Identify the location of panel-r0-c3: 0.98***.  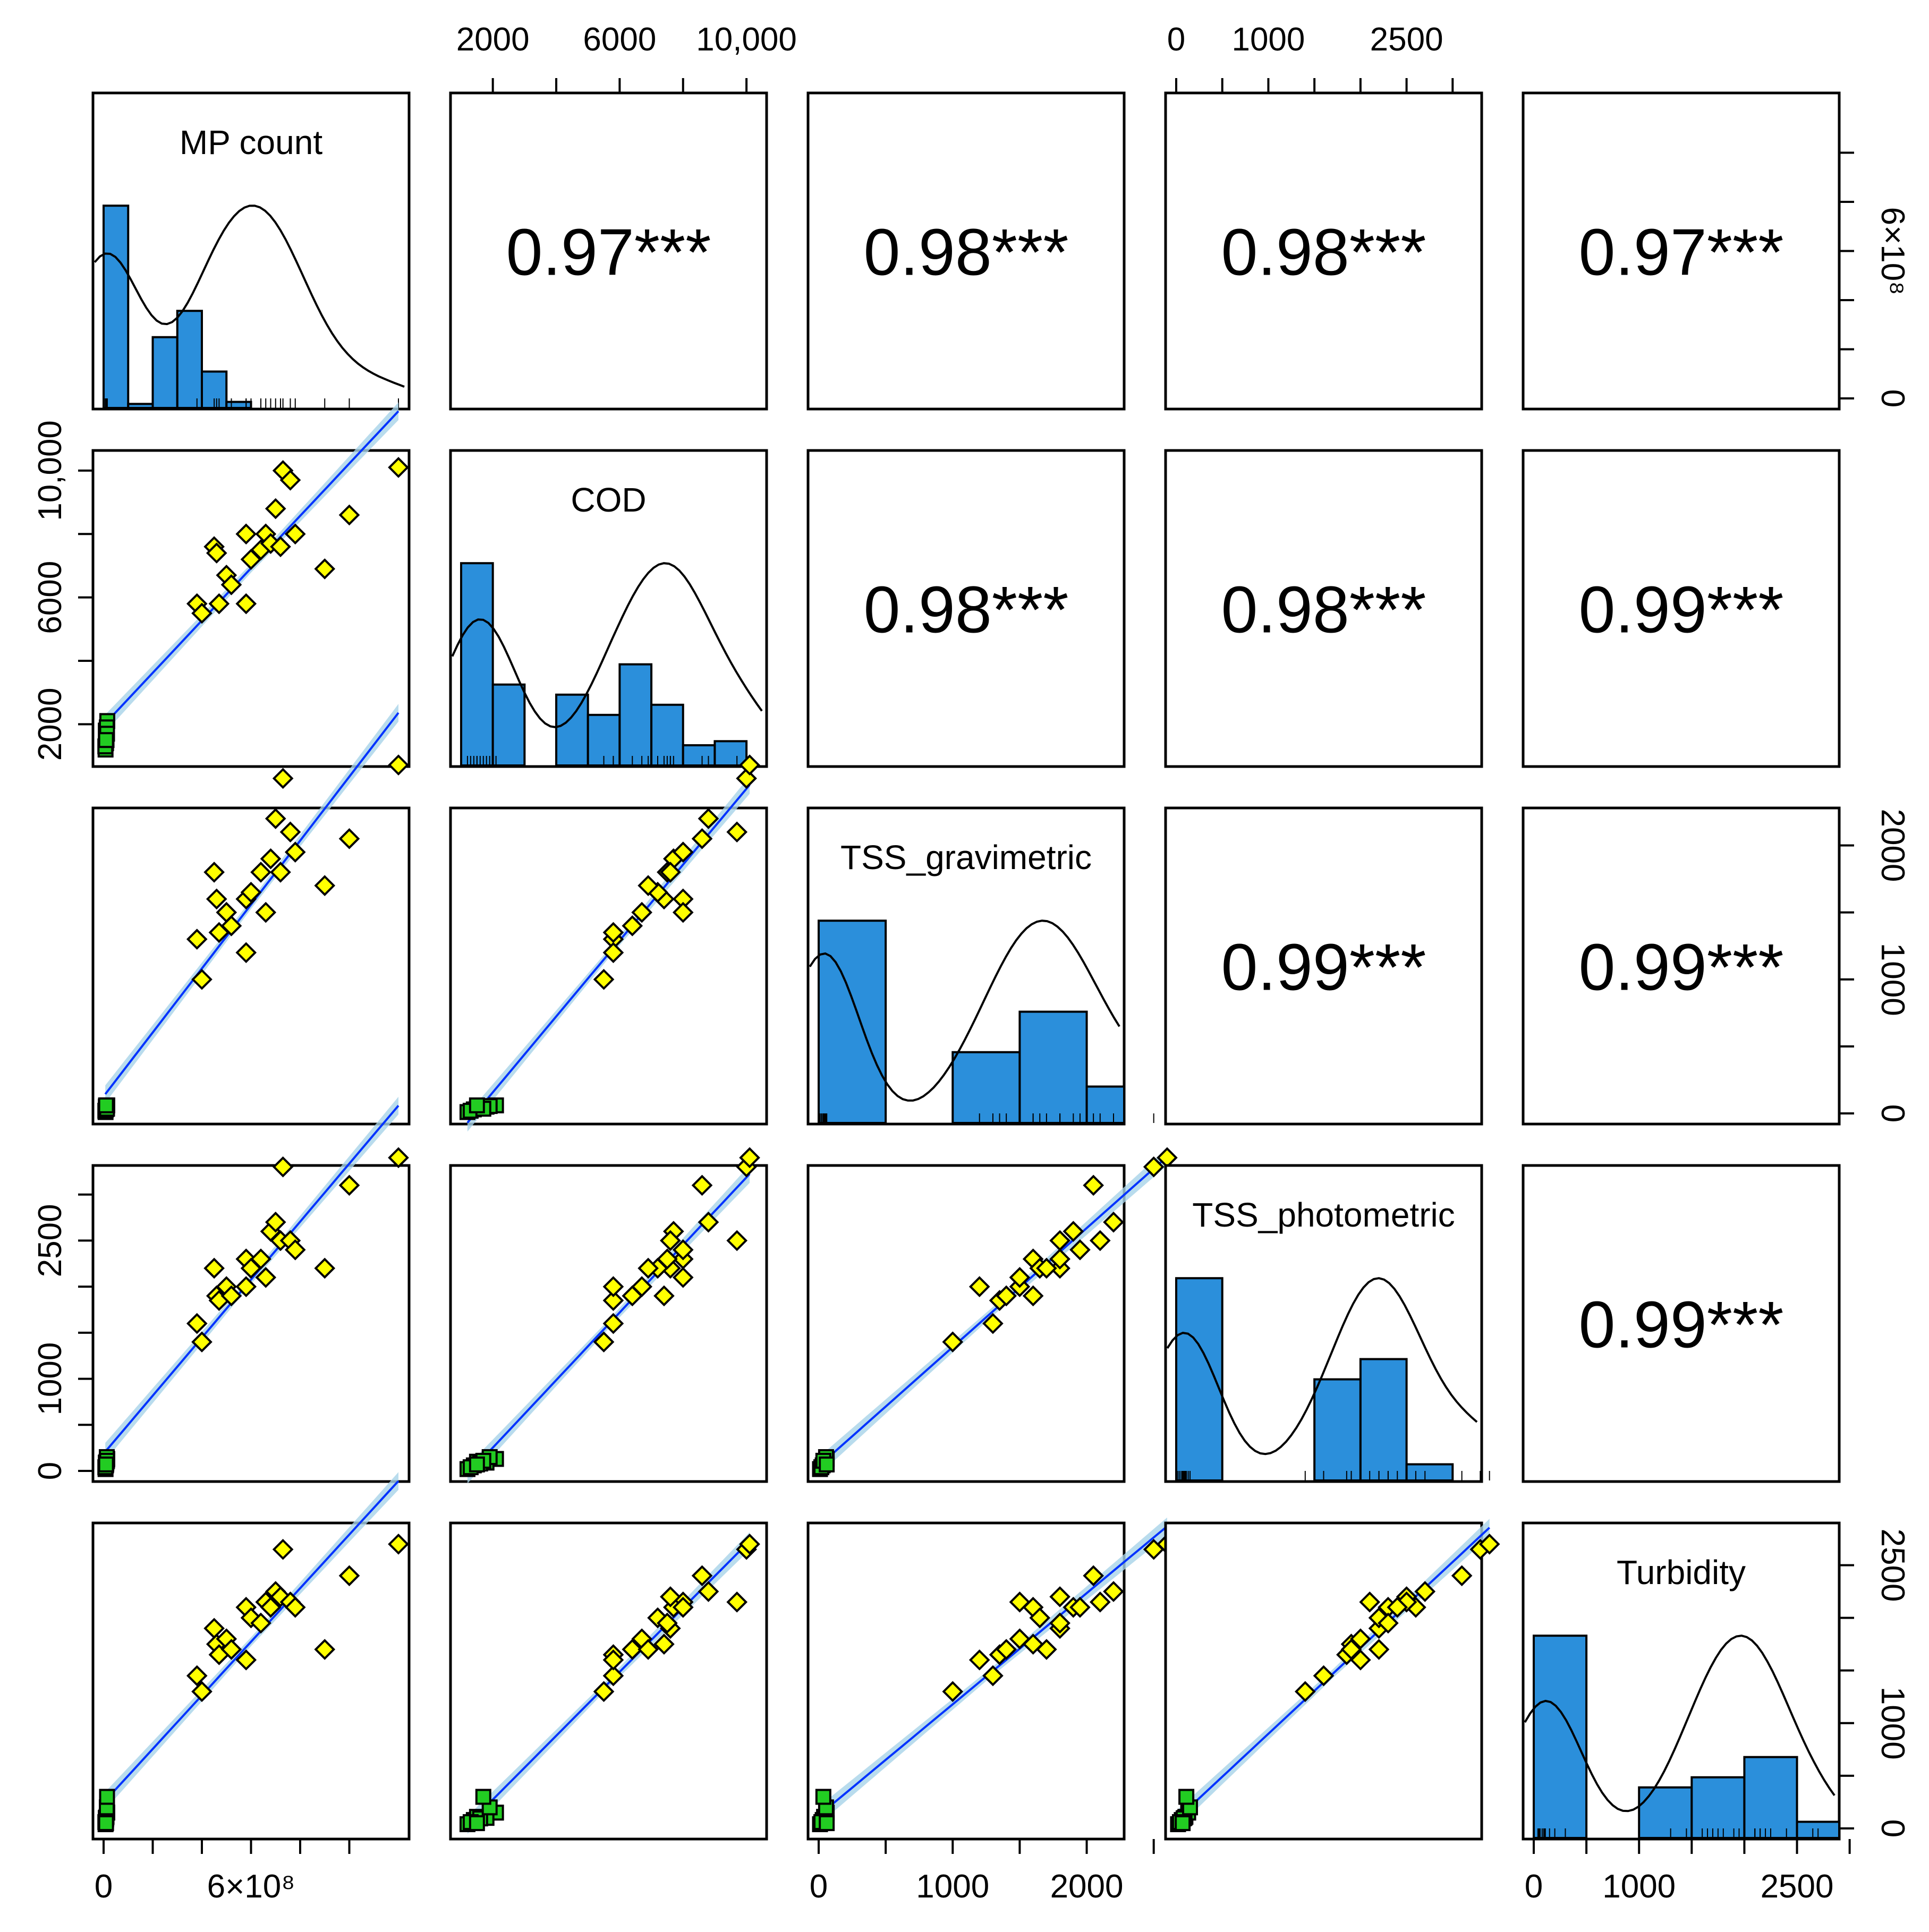
(1323, 251).